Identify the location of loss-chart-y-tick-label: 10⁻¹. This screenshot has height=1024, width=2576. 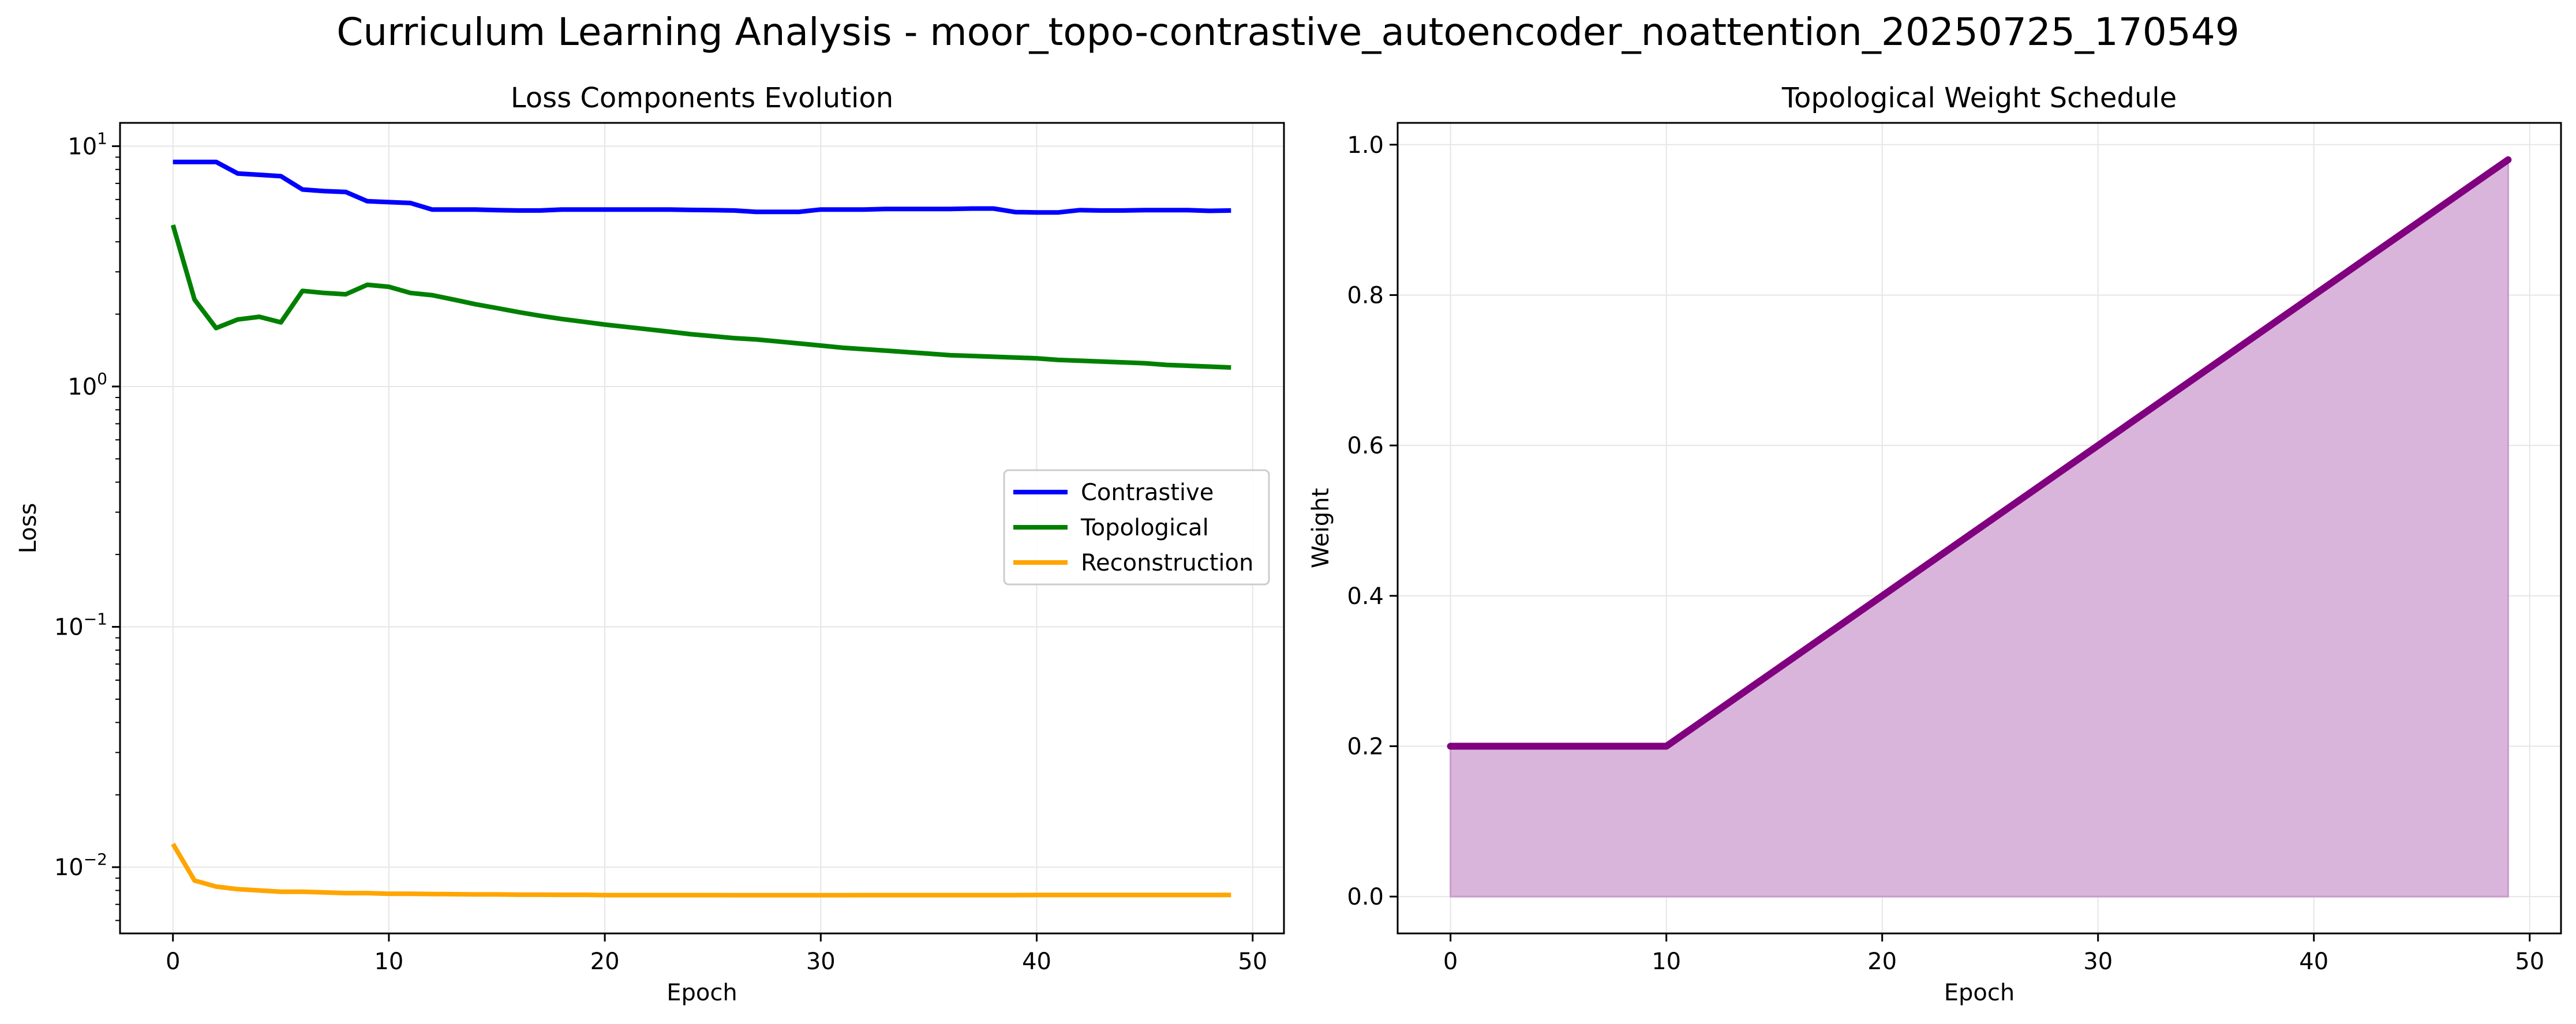
(80, 625).